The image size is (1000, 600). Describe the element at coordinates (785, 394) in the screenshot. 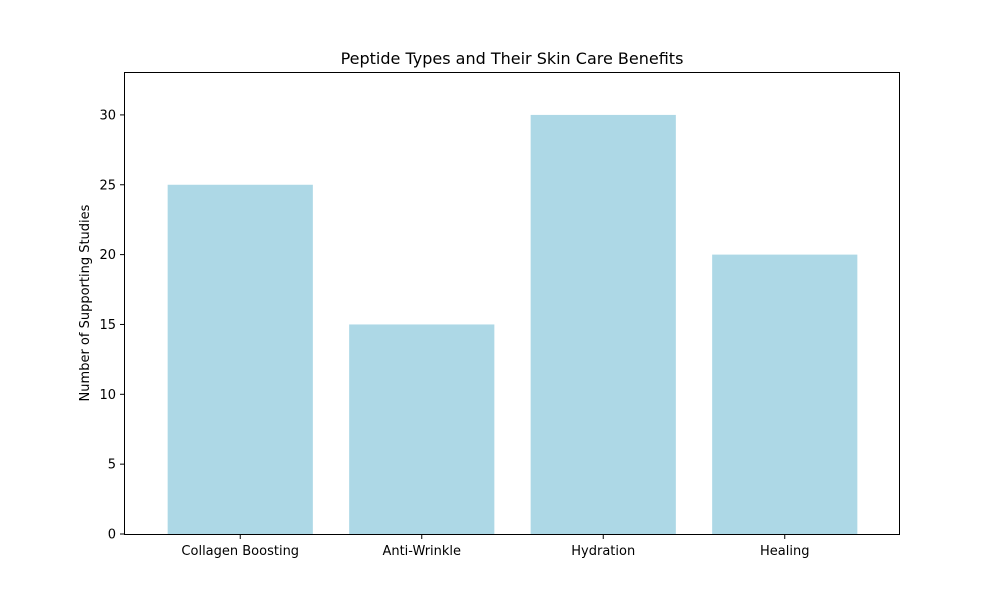

I see `bar-healing` at that location.